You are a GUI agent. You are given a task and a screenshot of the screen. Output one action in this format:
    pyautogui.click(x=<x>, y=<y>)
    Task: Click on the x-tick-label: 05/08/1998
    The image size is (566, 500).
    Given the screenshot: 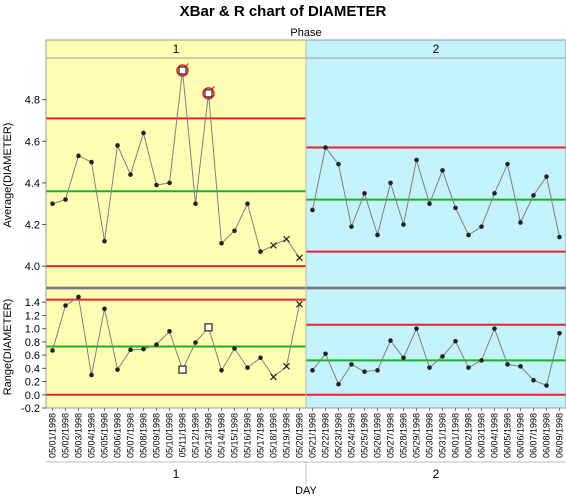 What is the action you would take?
    pyautogui.click(x=144, y=435)
    